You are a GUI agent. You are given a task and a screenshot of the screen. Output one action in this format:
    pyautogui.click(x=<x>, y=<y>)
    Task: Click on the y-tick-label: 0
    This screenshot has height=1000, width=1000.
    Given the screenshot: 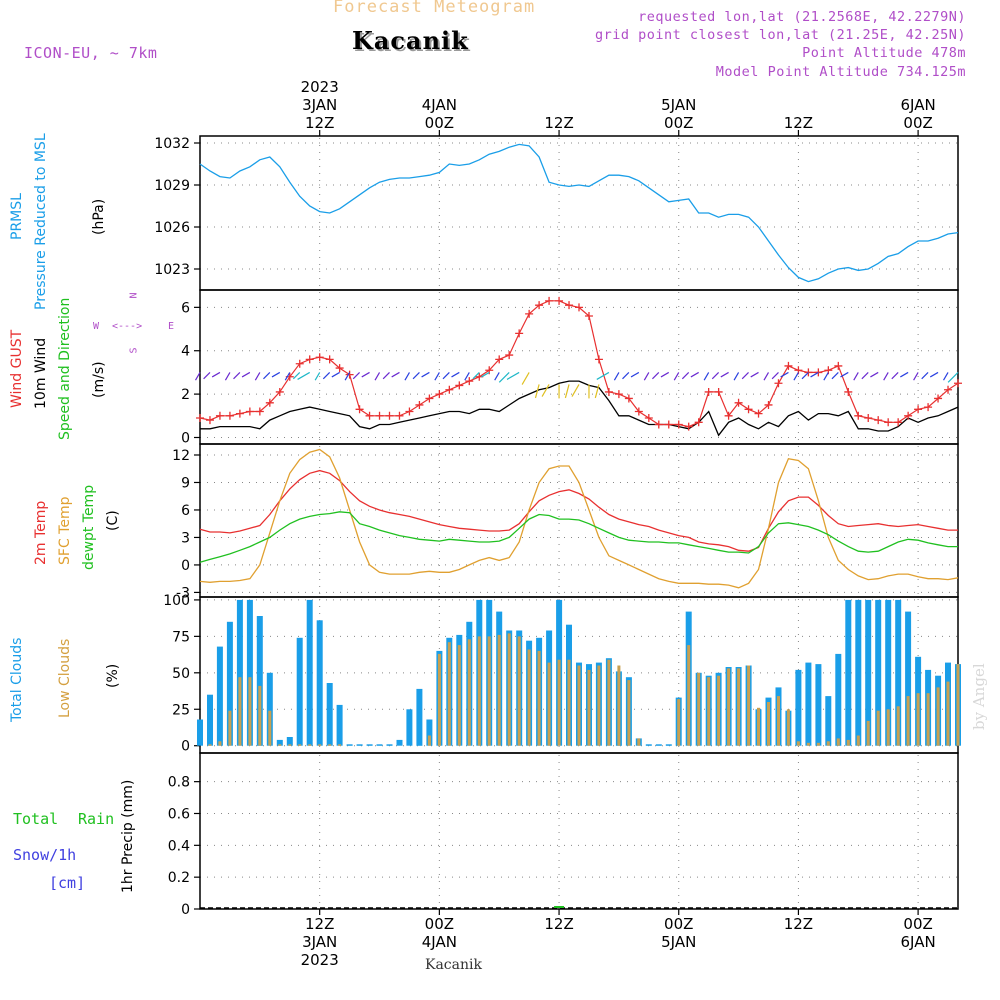 What is the action you would take?
    pyautogui.click(x=185, y=438)
    